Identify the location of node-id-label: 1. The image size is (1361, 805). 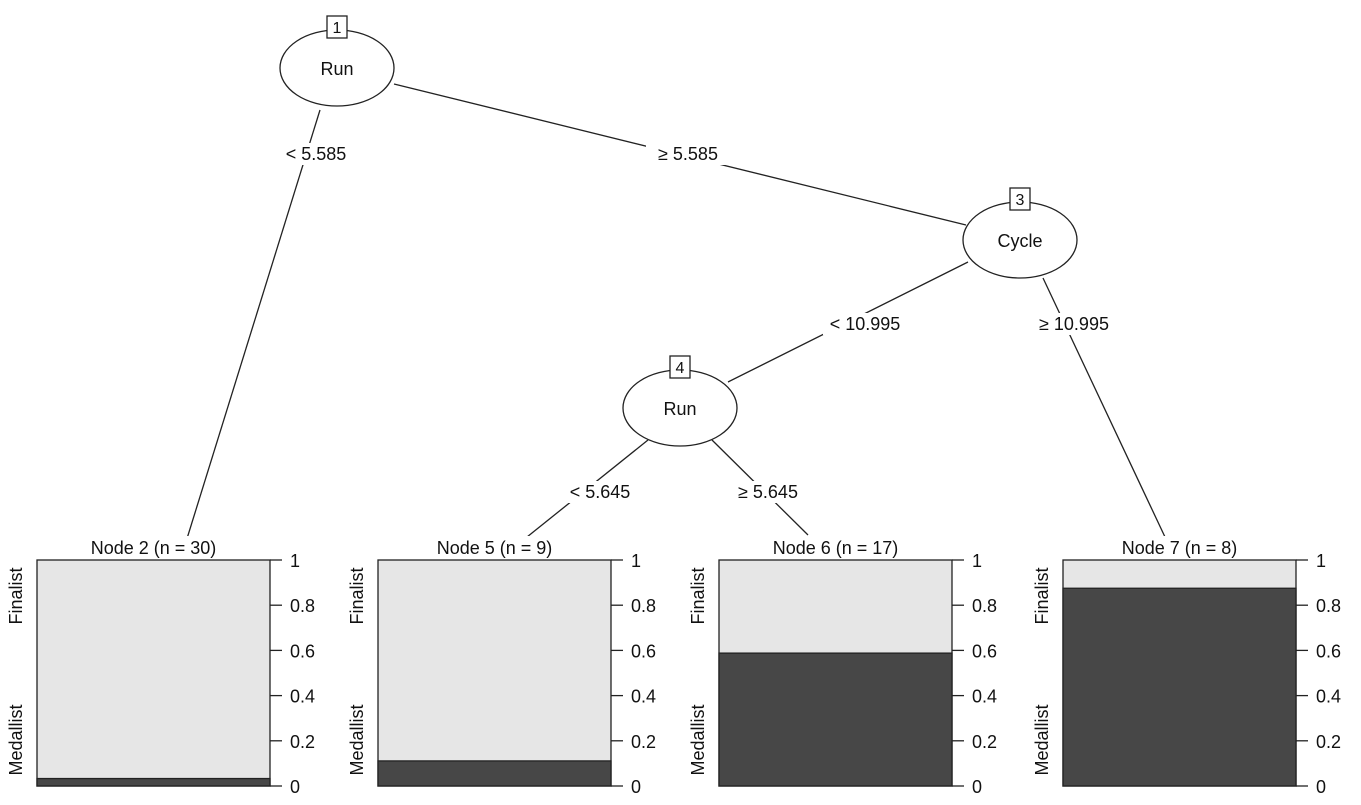
(337, 28).